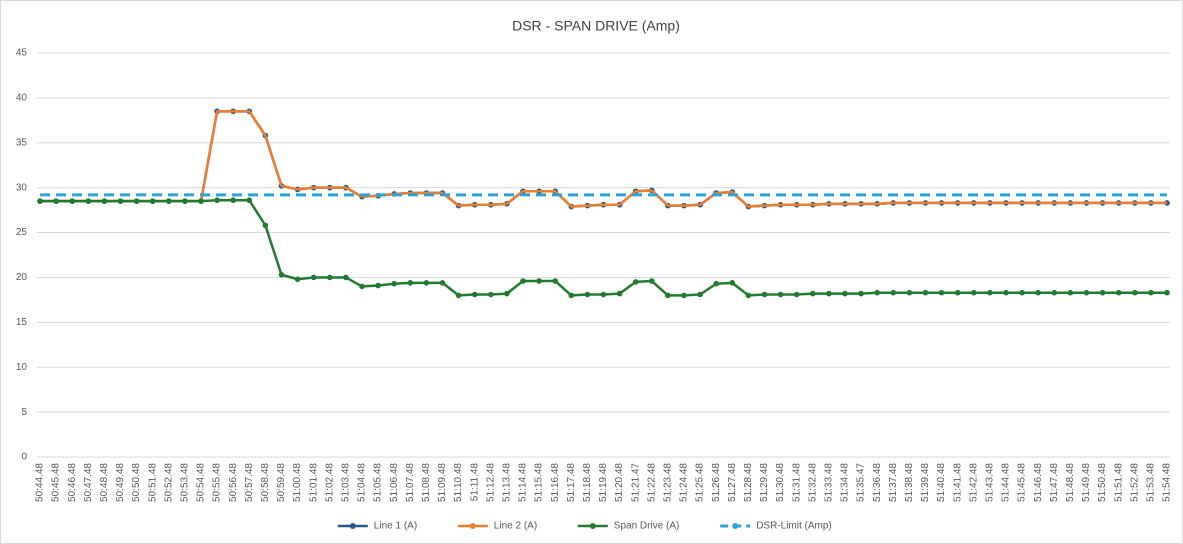 The height and width of the screenshot is (544, 1183). Describe the element at coordinates (973, 482) in the screenshot. I see `x-tick-label: 51:42.48` at that location.